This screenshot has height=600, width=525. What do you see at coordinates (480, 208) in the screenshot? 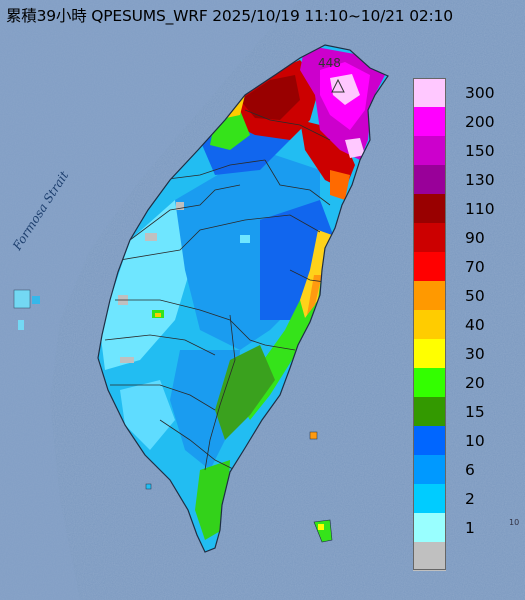
I see `legend-label: 110` at bounding box center [480, 208].